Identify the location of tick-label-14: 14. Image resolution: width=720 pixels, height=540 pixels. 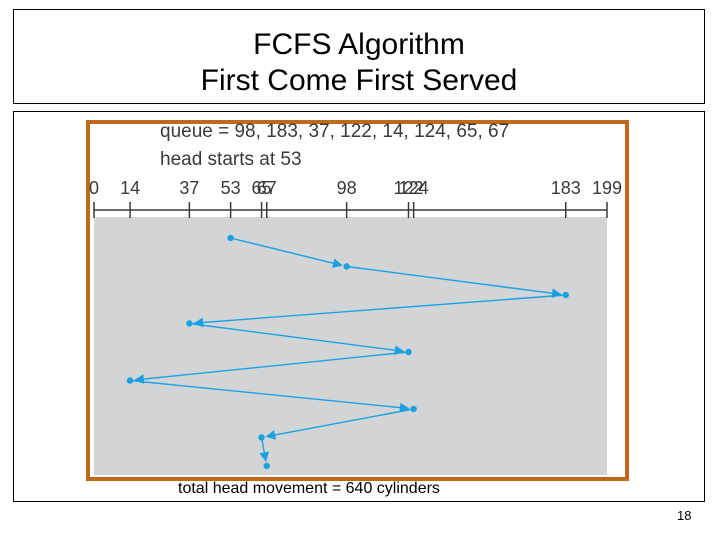
(130, 188).